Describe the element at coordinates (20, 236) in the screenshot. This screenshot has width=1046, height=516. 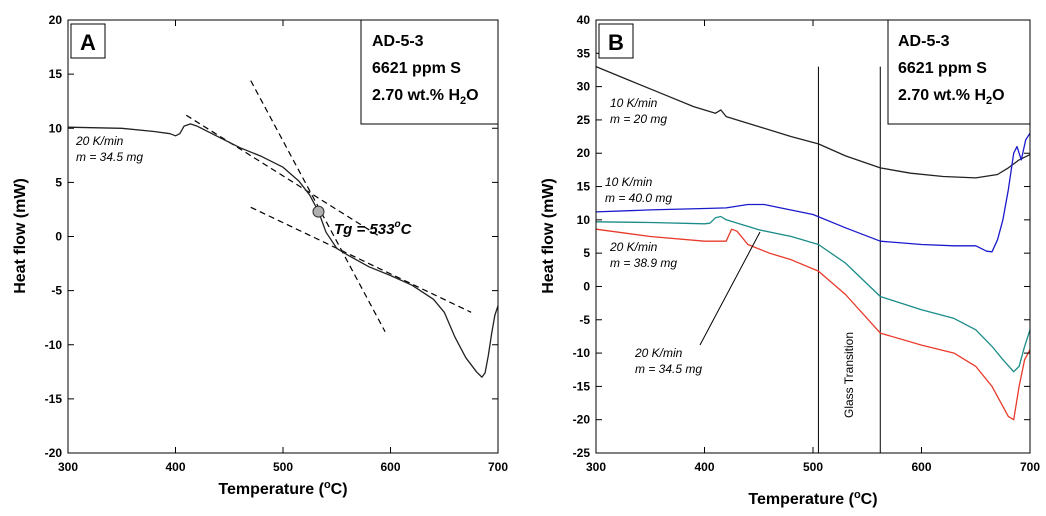
I see `panel-a-y-axis-title: Heat flow (mW)` at that location.